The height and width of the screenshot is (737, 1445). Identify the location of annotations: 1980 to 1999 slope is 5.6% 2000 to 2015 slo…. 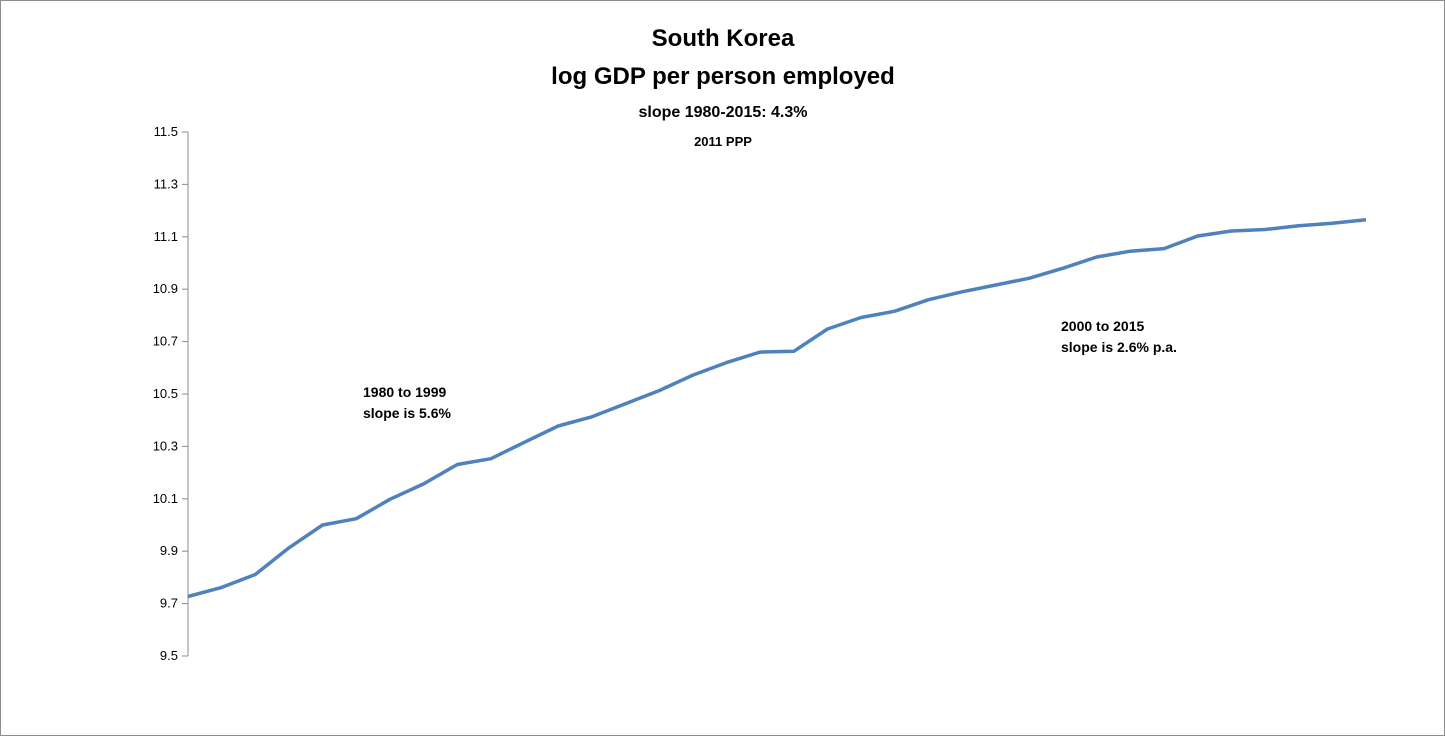
(770, 369).